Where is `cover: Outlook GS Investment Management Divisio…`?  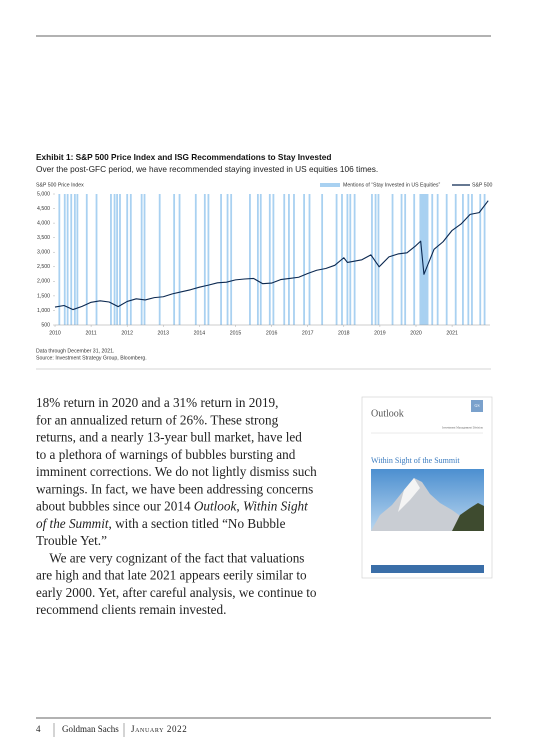 cover: Outlook GS Investment Management Divisio… is located at coordinates (427, 487).